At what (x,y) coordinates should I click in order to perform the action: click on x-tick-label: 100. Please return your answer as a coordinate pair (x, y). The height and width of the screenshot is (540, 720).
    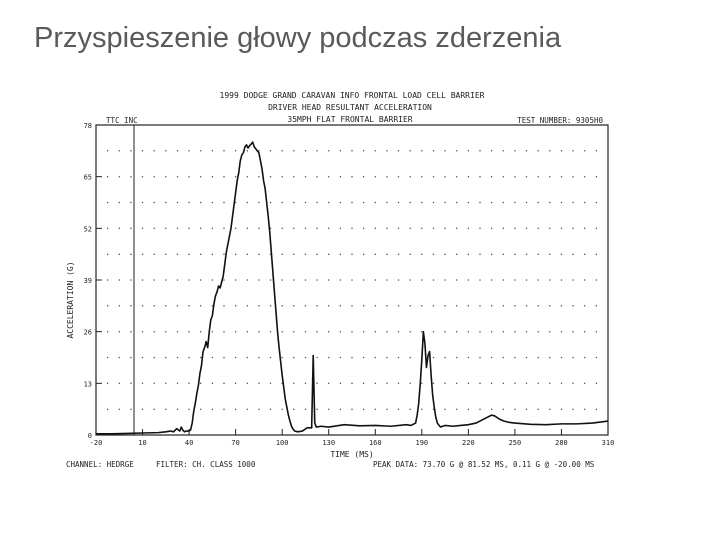
    Looking at the image, I should click on (282, 443).